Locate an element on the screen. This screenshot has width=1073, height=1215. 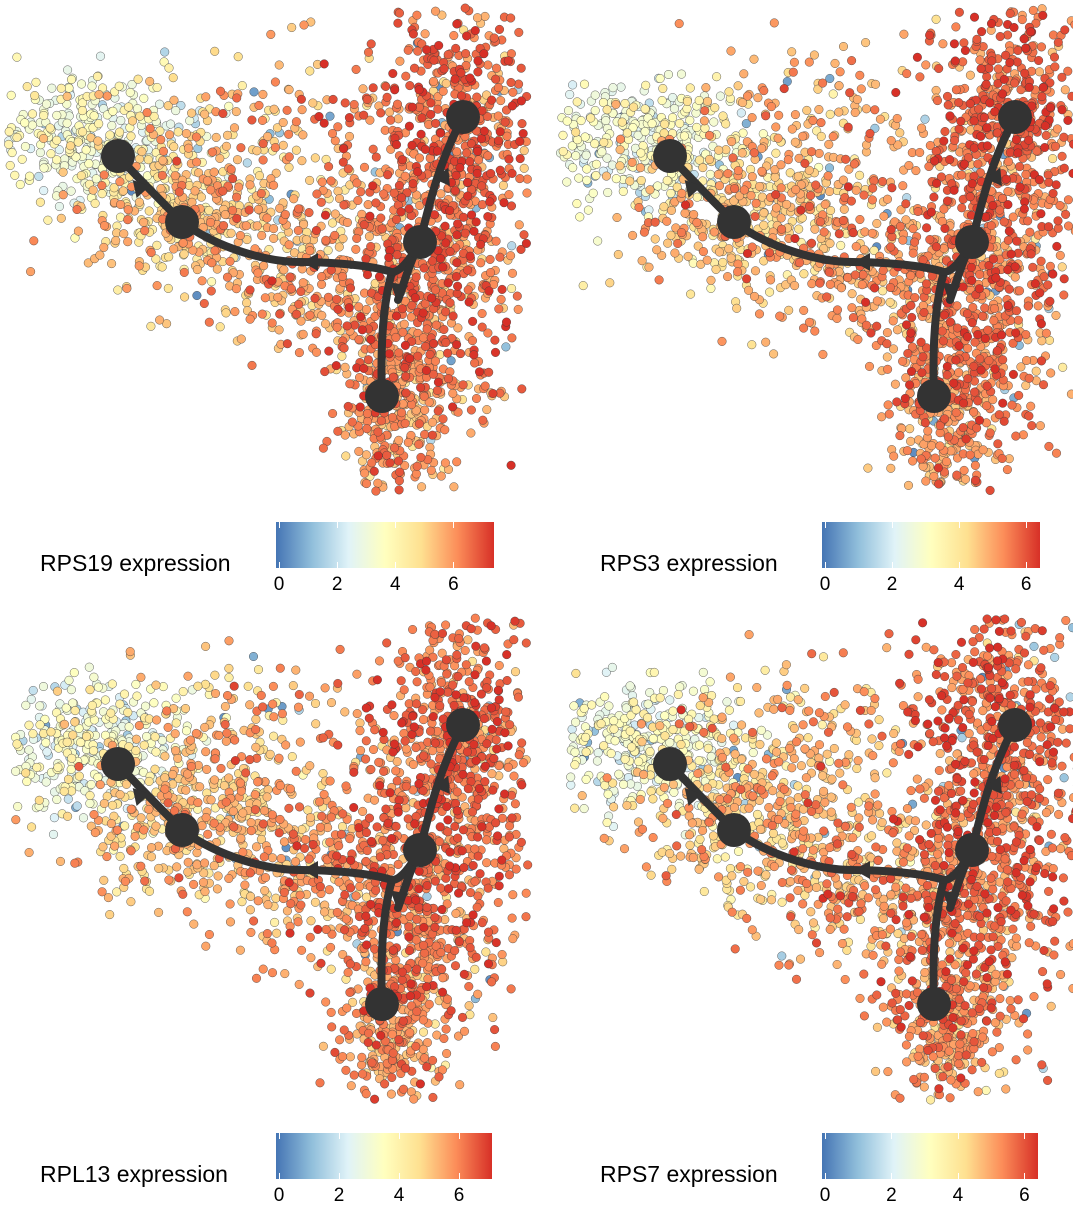
colorbar-tick-label: 2 is located at coordinates (337, 584).